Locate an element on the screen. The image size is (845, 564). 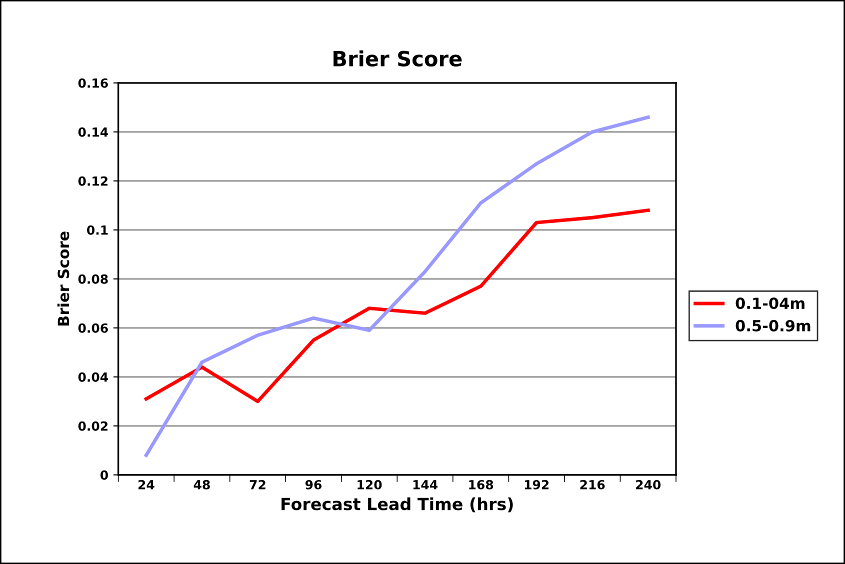
y-tick-label: 0.08 is located at coordinates (93, 279).